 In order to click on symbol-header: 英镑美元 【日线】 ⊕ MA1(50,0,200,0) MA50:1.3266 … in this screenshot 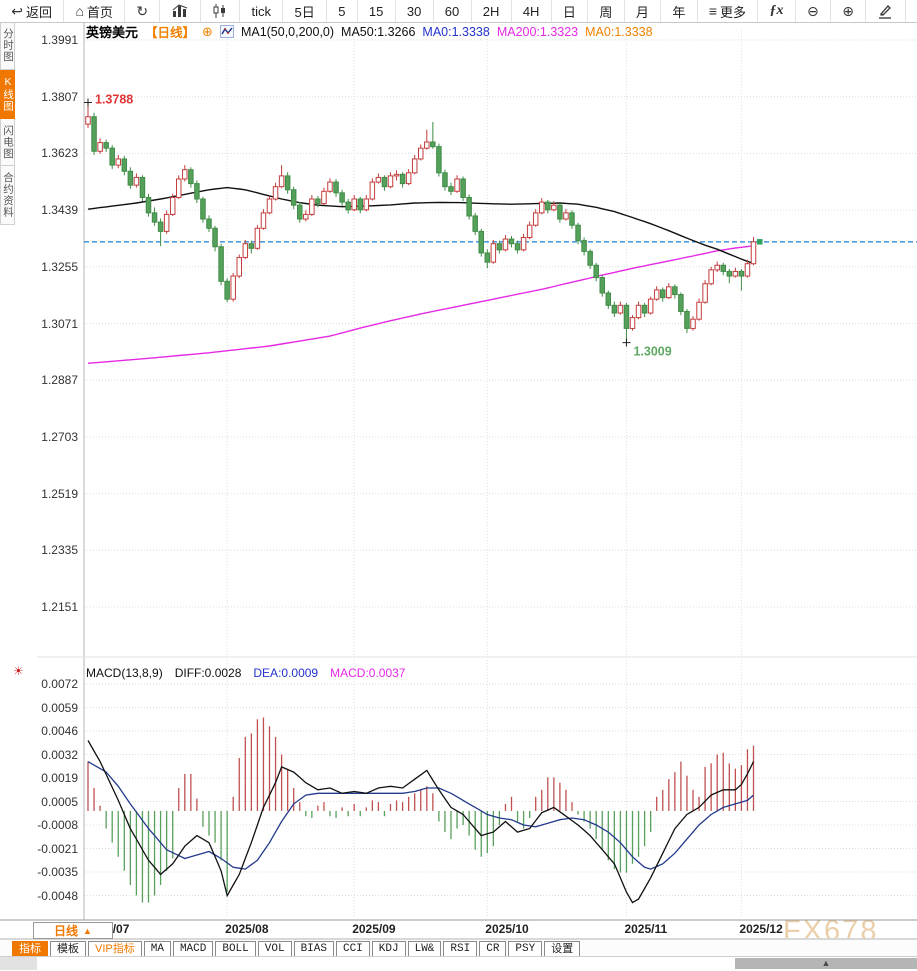, I will do `click(369, 32)`.